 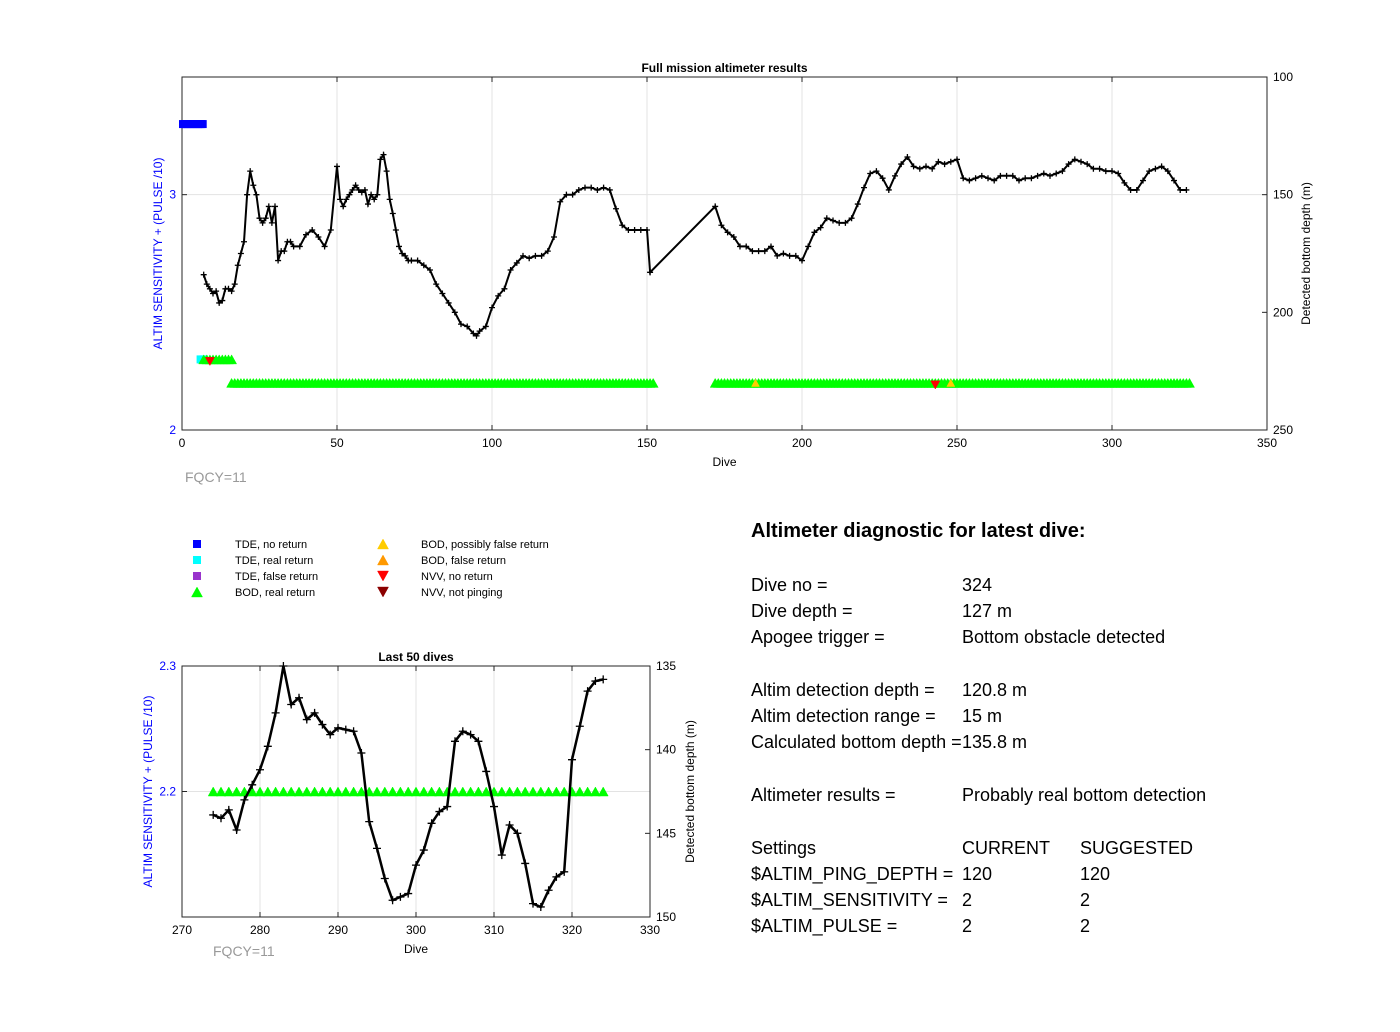 What do you see at coordinates (849, 900) in the screenshot?
I see `sensitivity-label: $ALTIM_SENSITIVITY =` at bounding box center [849, 900].